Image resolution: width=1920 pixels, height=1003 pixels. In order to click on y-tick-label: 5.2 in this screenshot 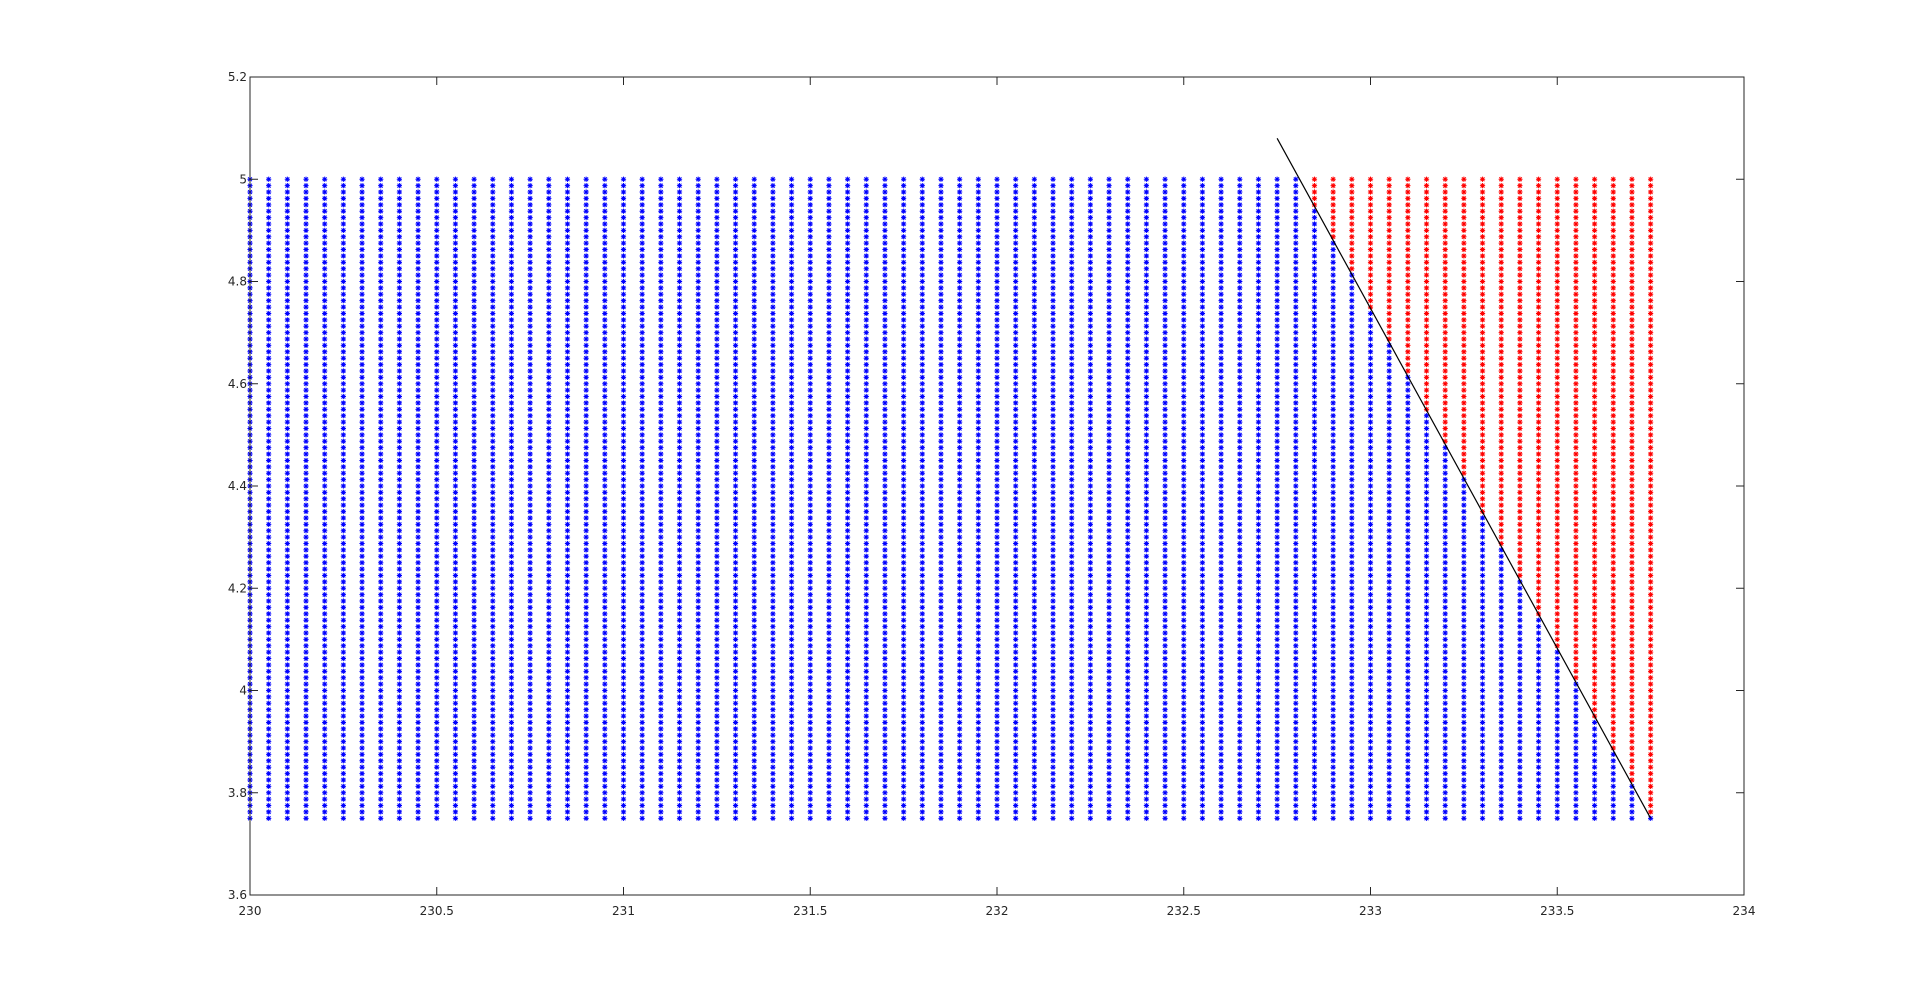, I will do `click(237, 77)`.